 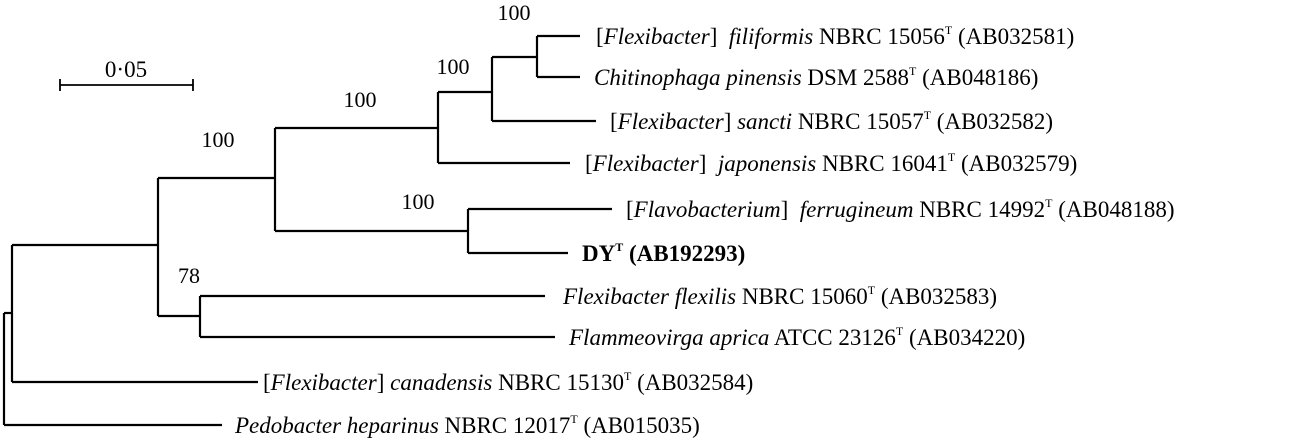 What do you see at coordinates (126, 69) in the screenshot?
I see `scale-bar-label: 0·05` at bounding box center [126, 69].